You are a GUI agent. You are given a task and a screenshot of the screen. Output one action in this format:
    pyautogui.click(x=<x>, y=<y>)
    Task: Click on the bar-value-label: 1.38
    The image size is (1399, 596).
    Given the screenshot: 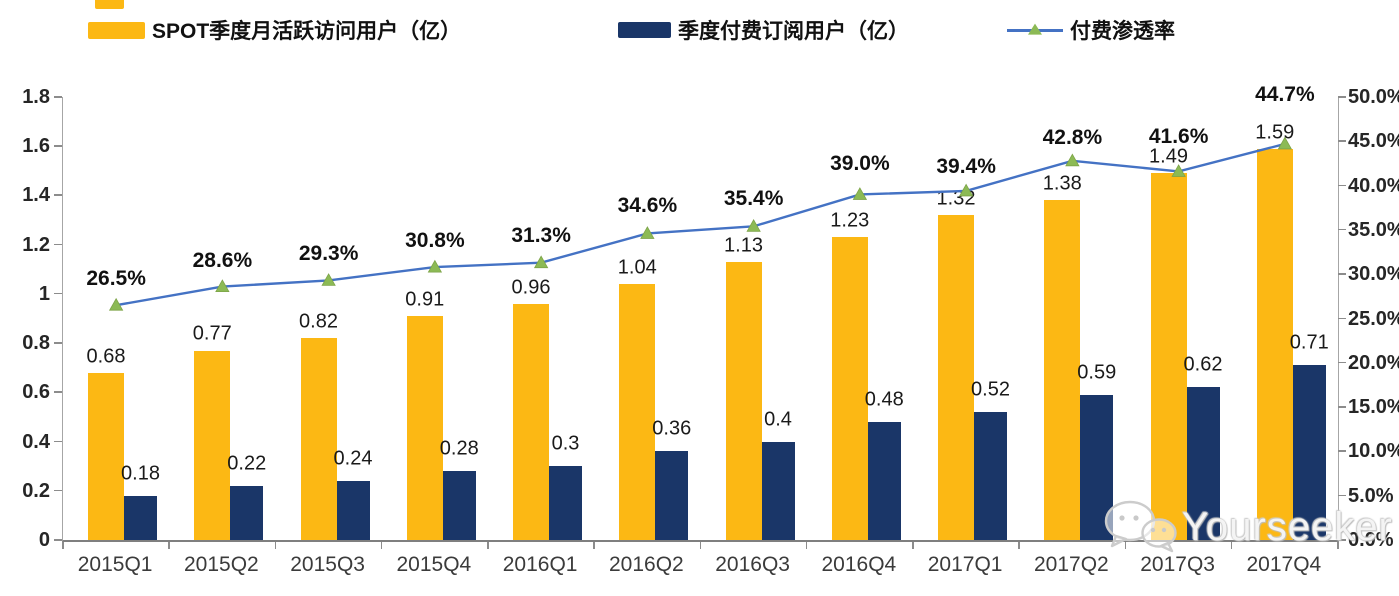 What is the action you would take?
    pyautogui.click(x=1062, y=183)
    